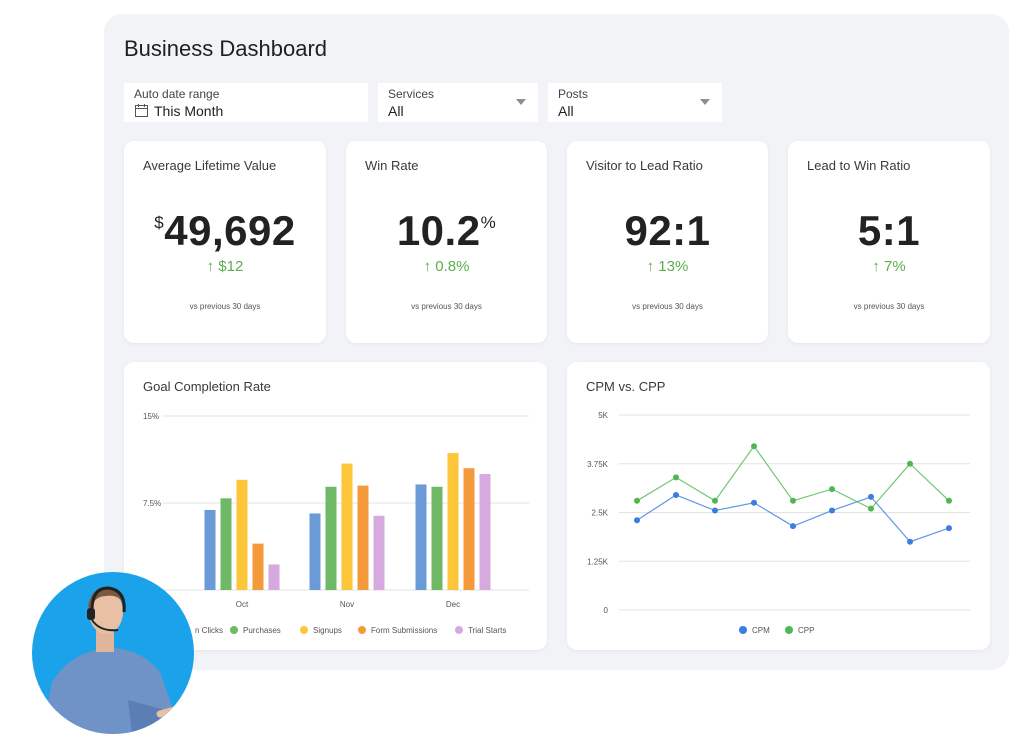  I want to click on y-tick-label: 1.25K, so click(598, 561).